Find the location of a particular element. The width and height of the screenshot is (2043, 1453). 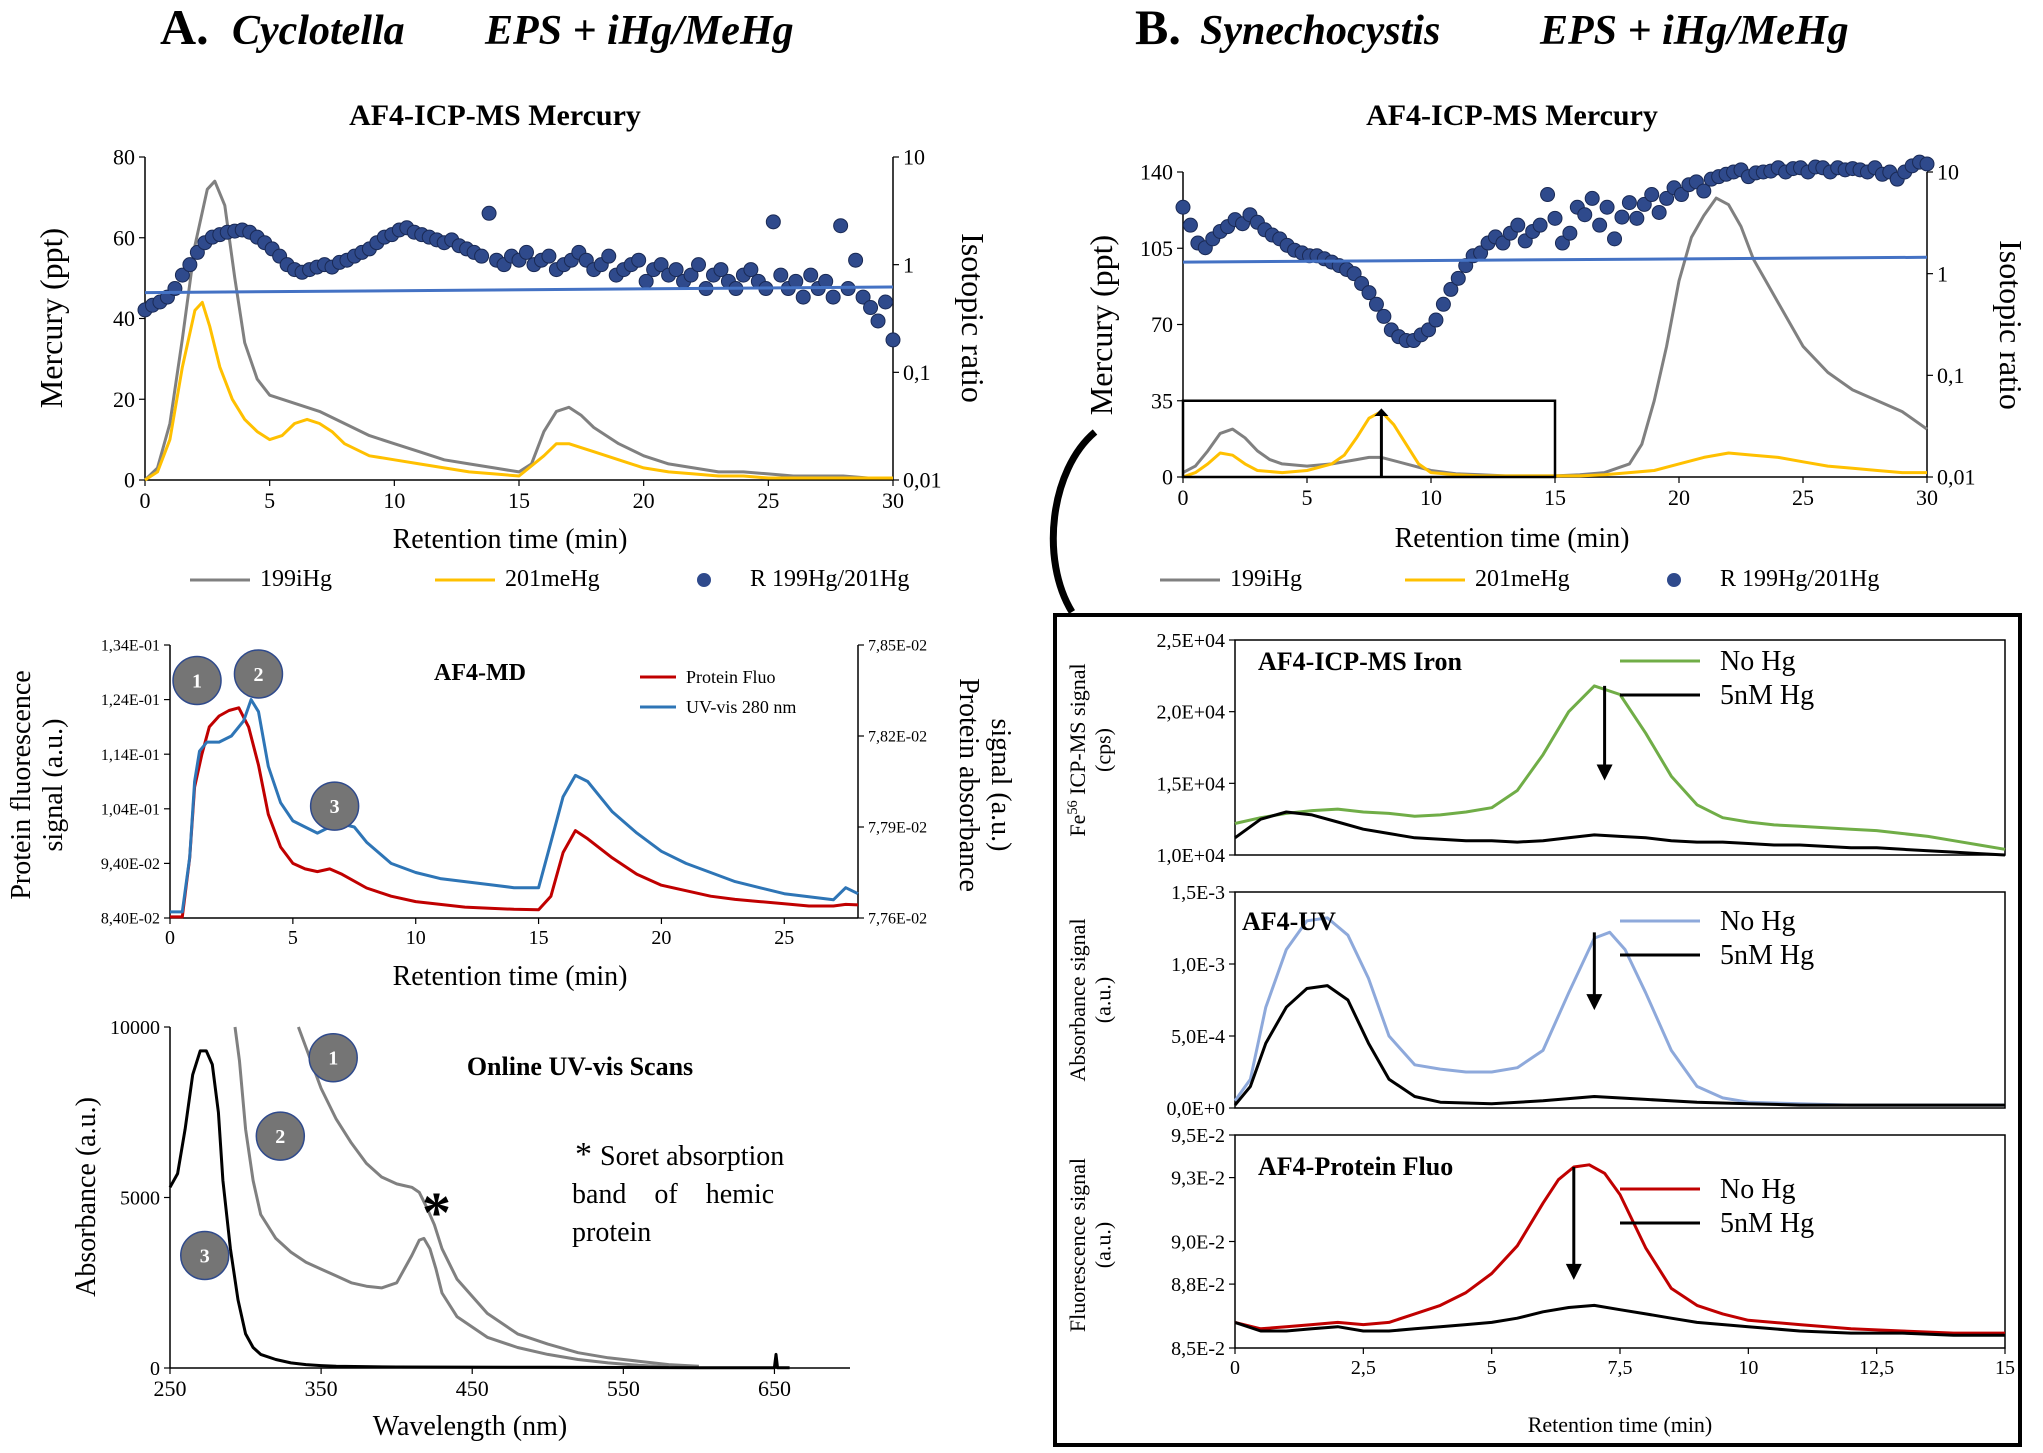

y2-axis-label: Protein absorbance is located at coordinates (968, 785).